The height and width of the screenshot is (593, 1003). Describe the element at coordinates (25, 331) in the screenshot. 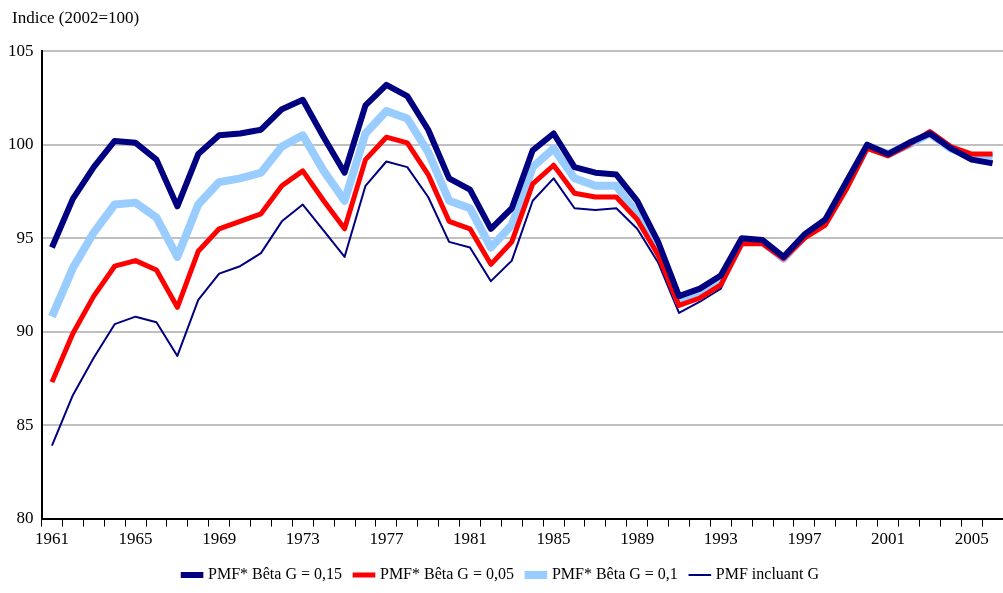

I see `y-tick-label: 90` at that location.